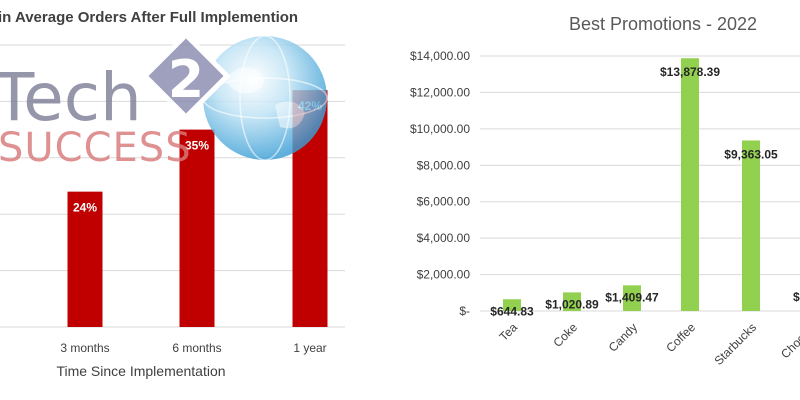 This screenshot has width=800, height=400. What do you see at coordinates (440, 92) in the screenshot?
I see `y-tick-label: $12,000.00` at bounding box center [440, 92].